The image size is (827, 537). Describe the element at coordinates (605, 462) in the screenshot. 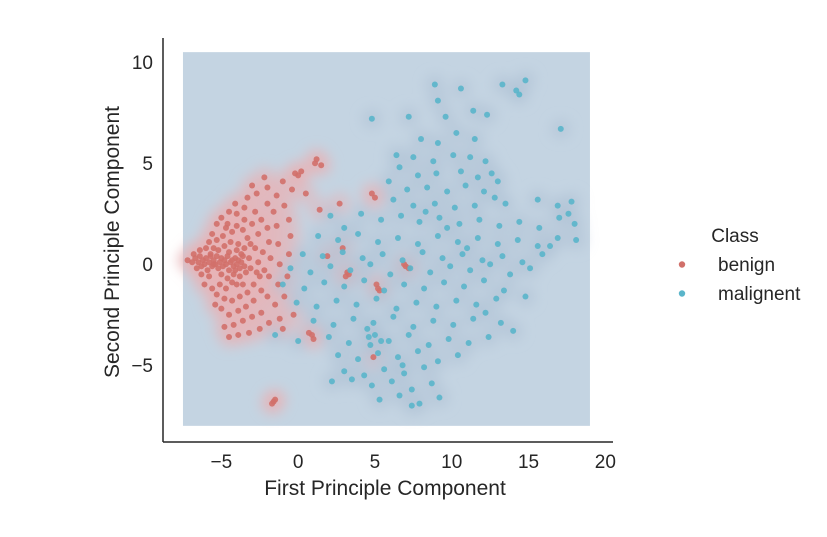

I see `x-tick-label: 20` at that location.